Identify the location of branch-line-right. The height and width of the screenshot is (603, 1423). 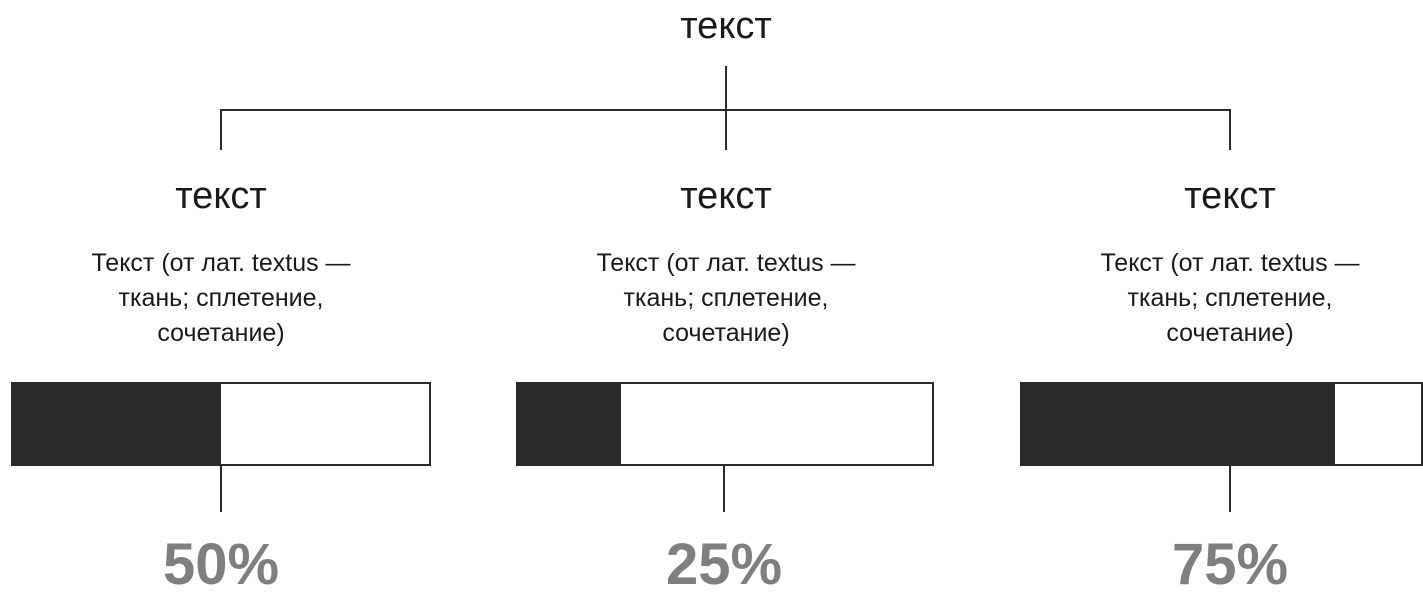
(1230, 129).